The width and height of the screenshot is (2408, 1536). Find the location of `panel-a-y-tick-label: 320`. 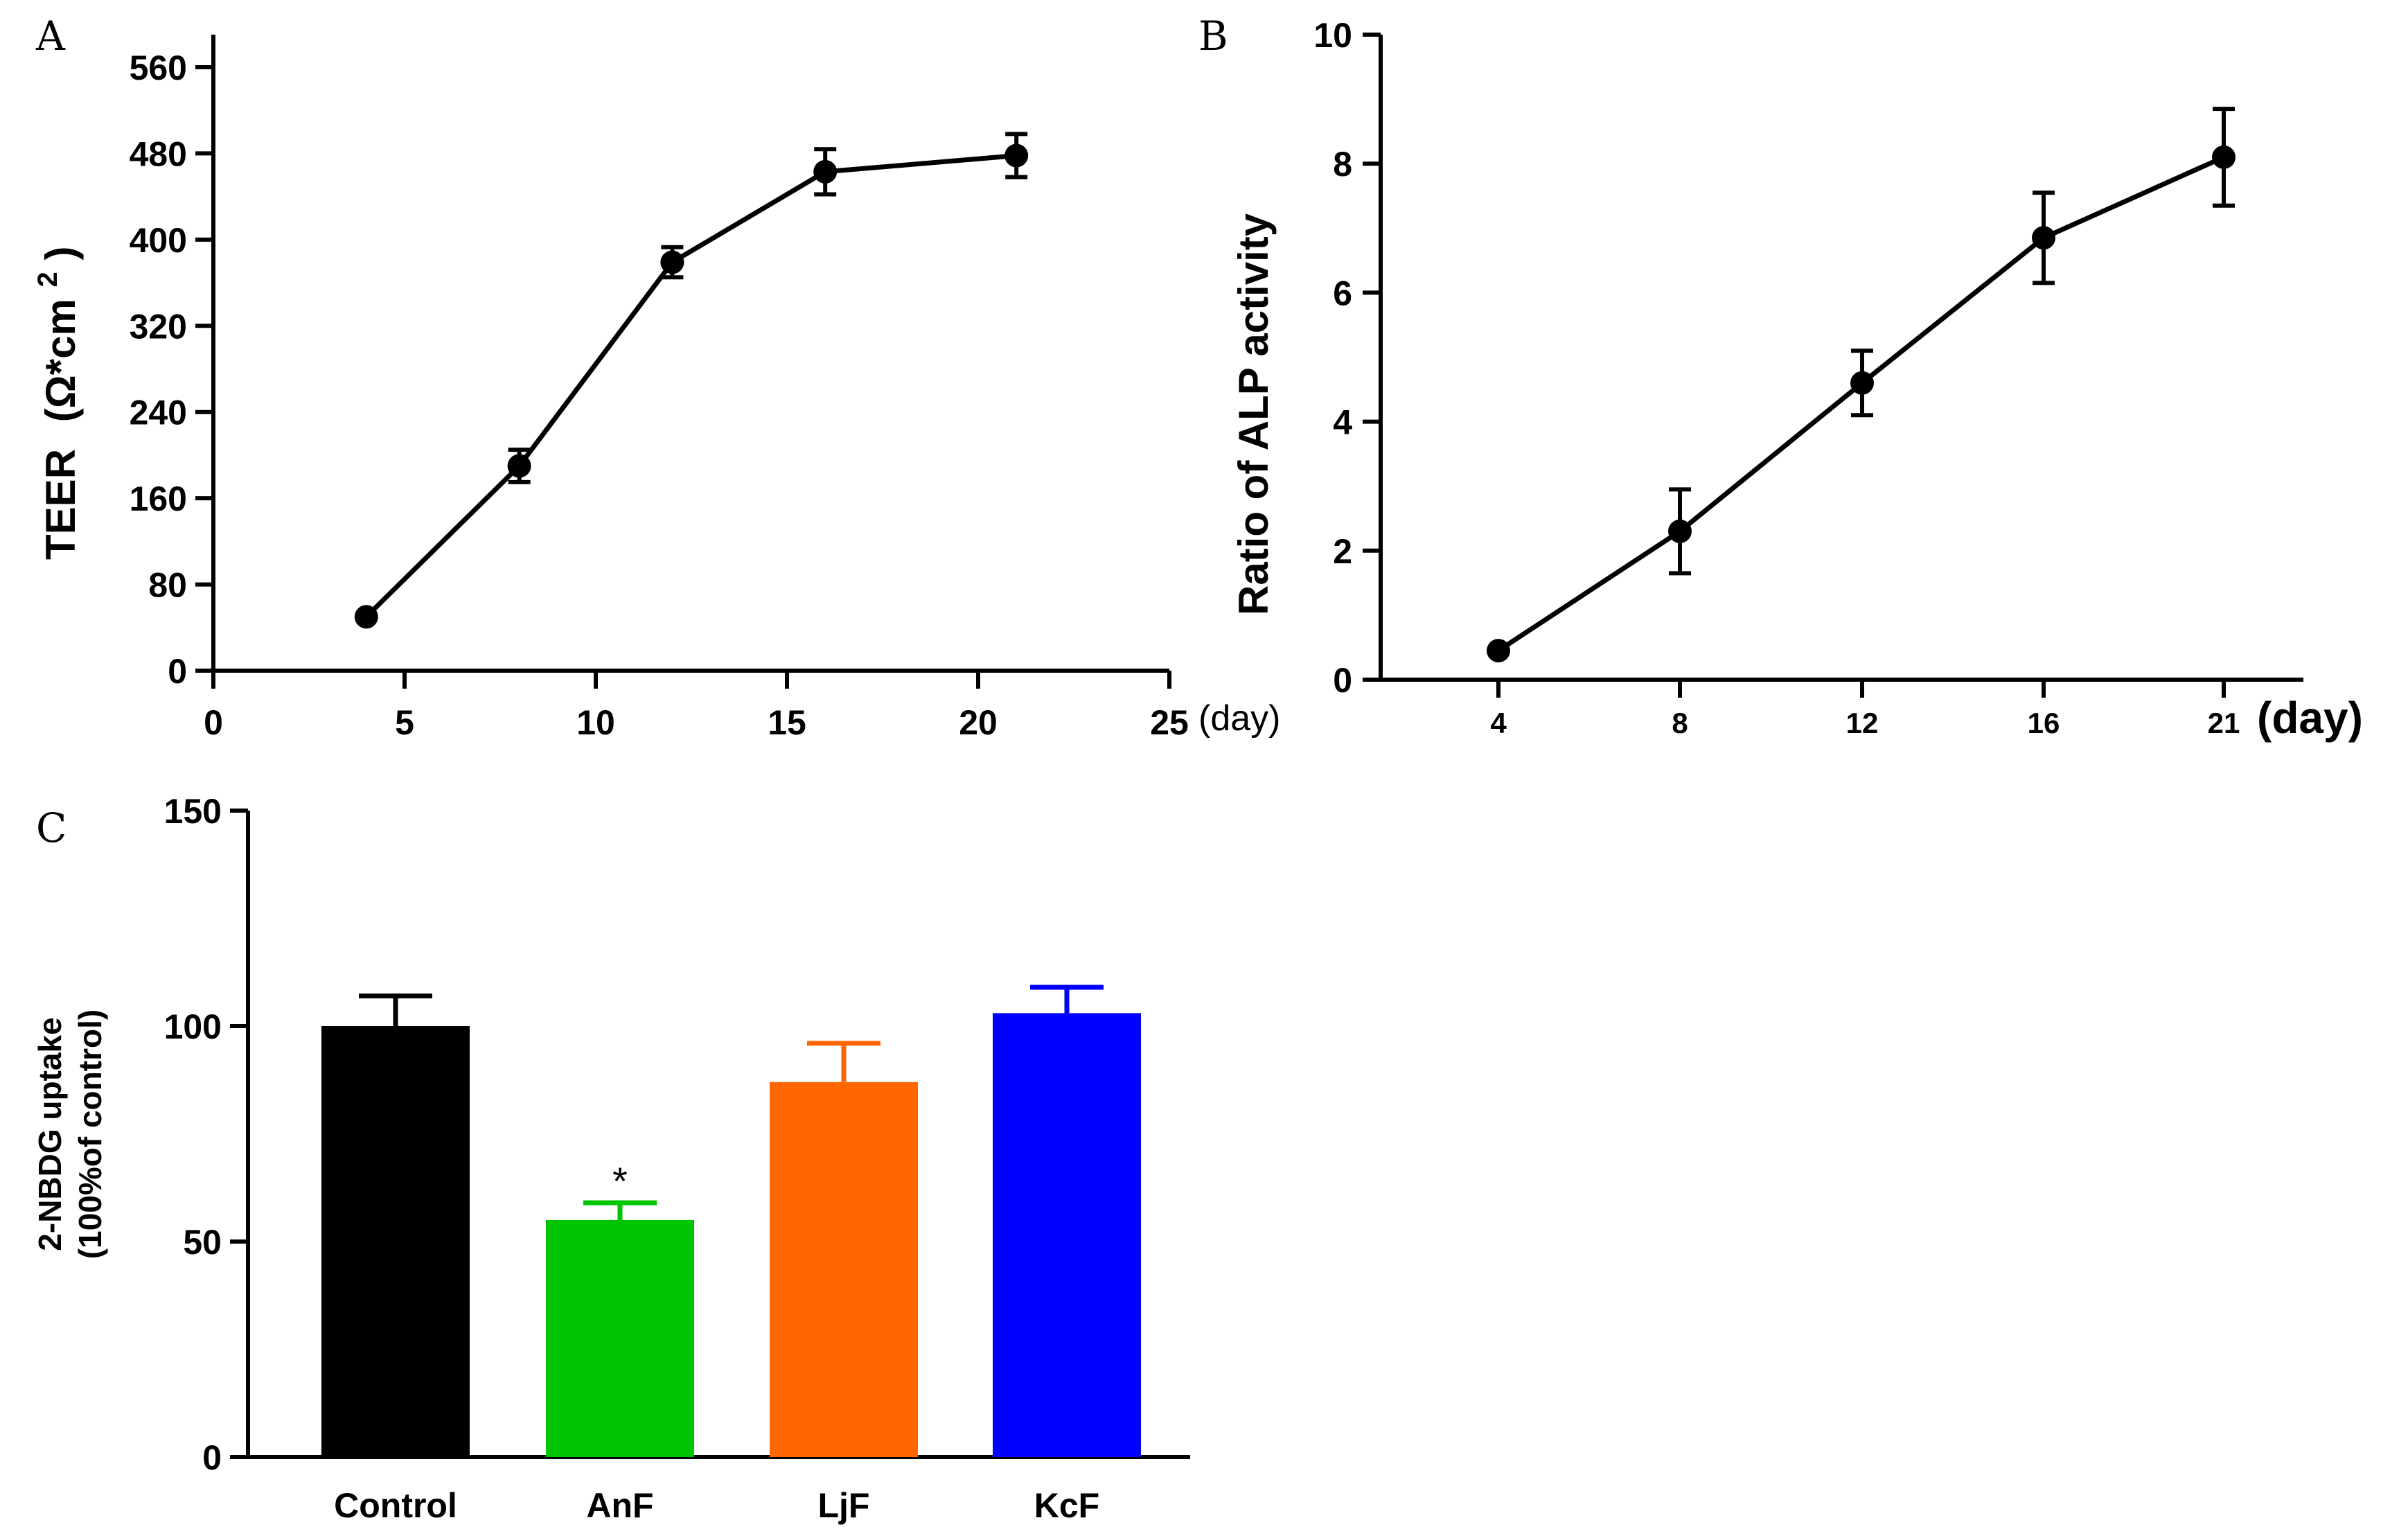

panel-a-y-tick-label: 320 is located at coordinates (158, 326).